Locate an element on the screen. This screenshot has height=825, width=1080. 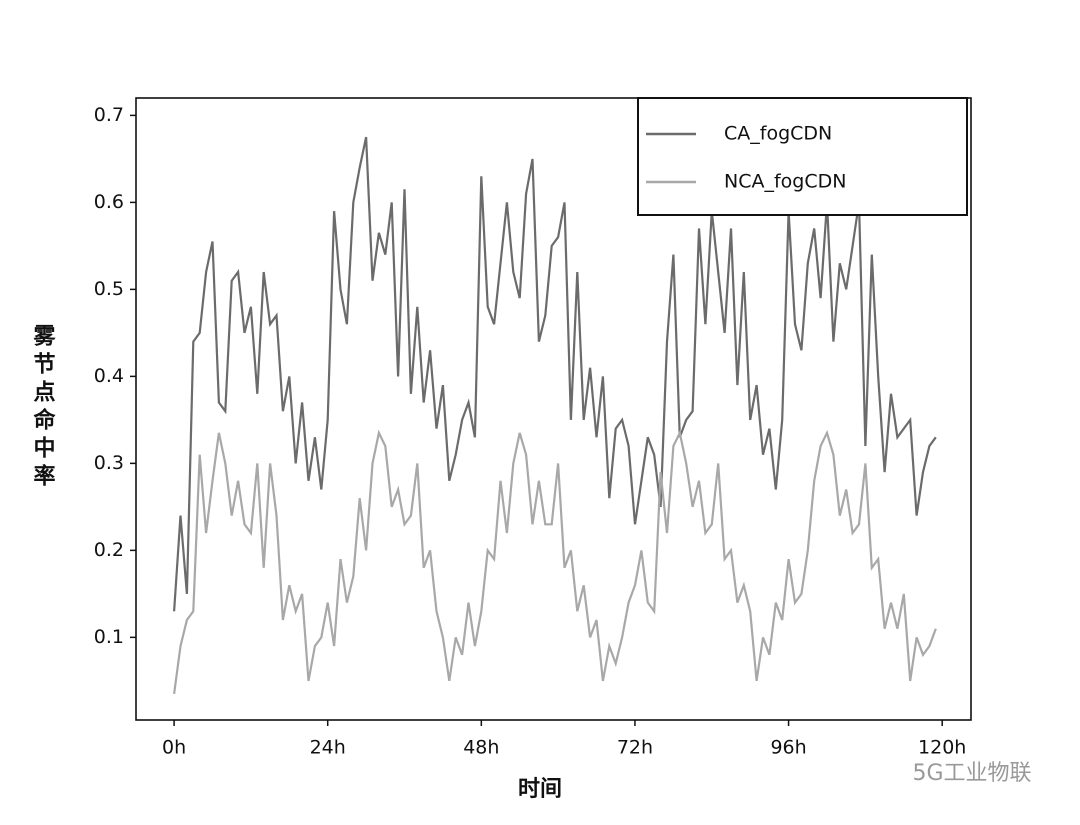
y-tick-label: 0.4 is located at coordinates (109, 376).